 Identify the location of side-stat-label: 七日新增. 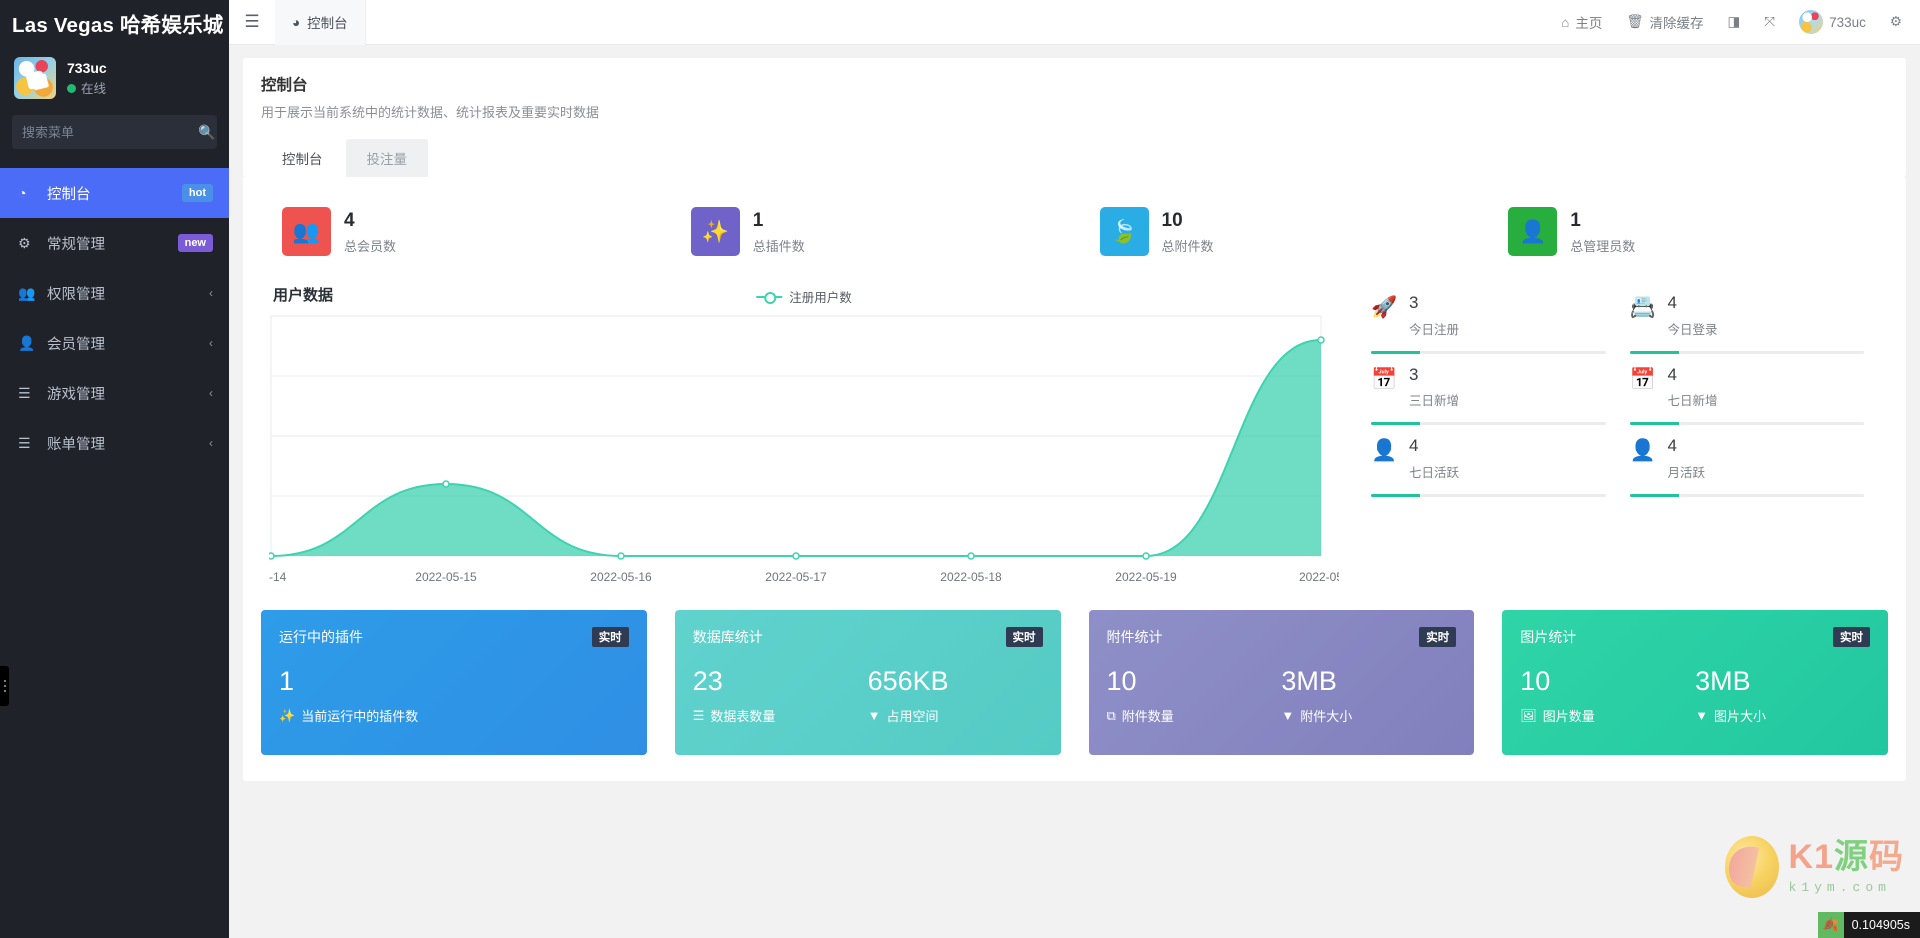
(1692, 401).